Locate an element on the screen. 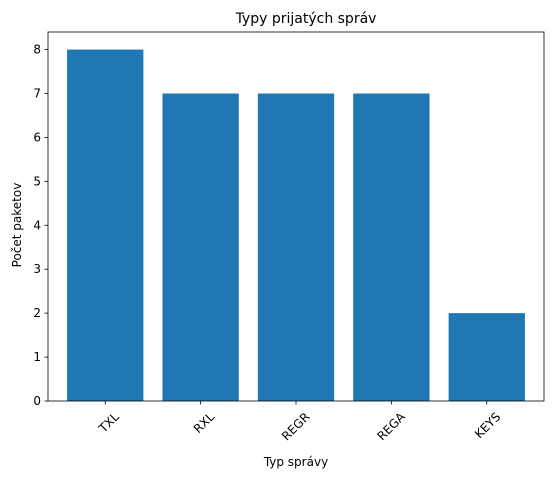 The image size is (554, 478). y-tick-label: 6 is located at coordinates (37, 137).